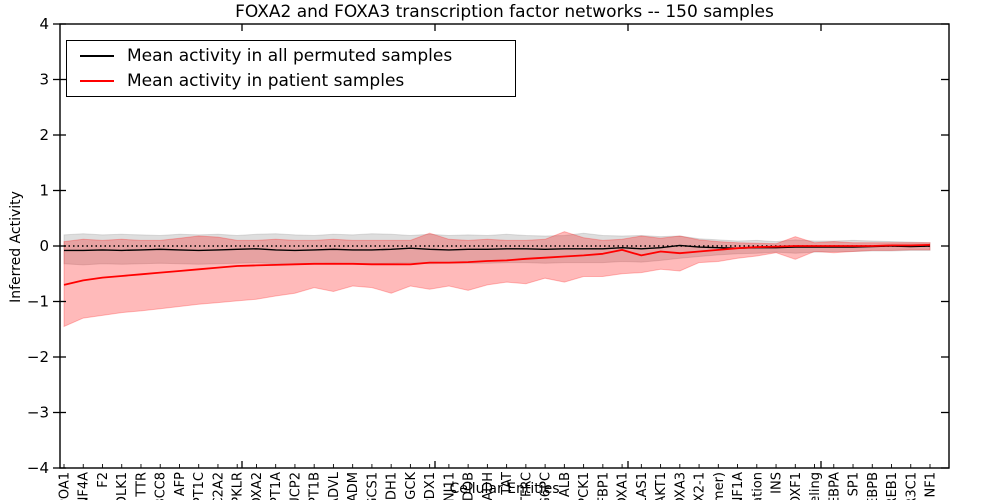 This screenshot has height=500, width=1000. I want to click on permuted-line-swatch, so click(97, 55).